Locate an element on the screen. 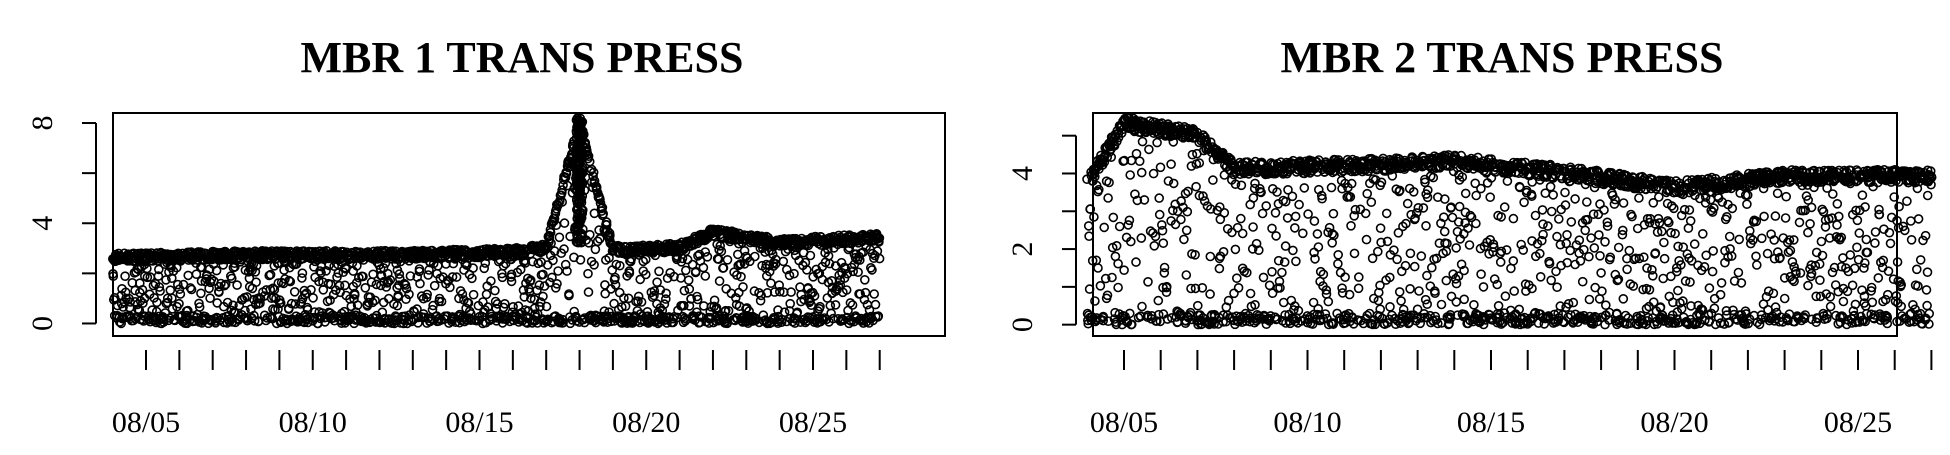 This screenshot has width=1950, height=455. y-axis: 048 is located at coordinates (61, 223).